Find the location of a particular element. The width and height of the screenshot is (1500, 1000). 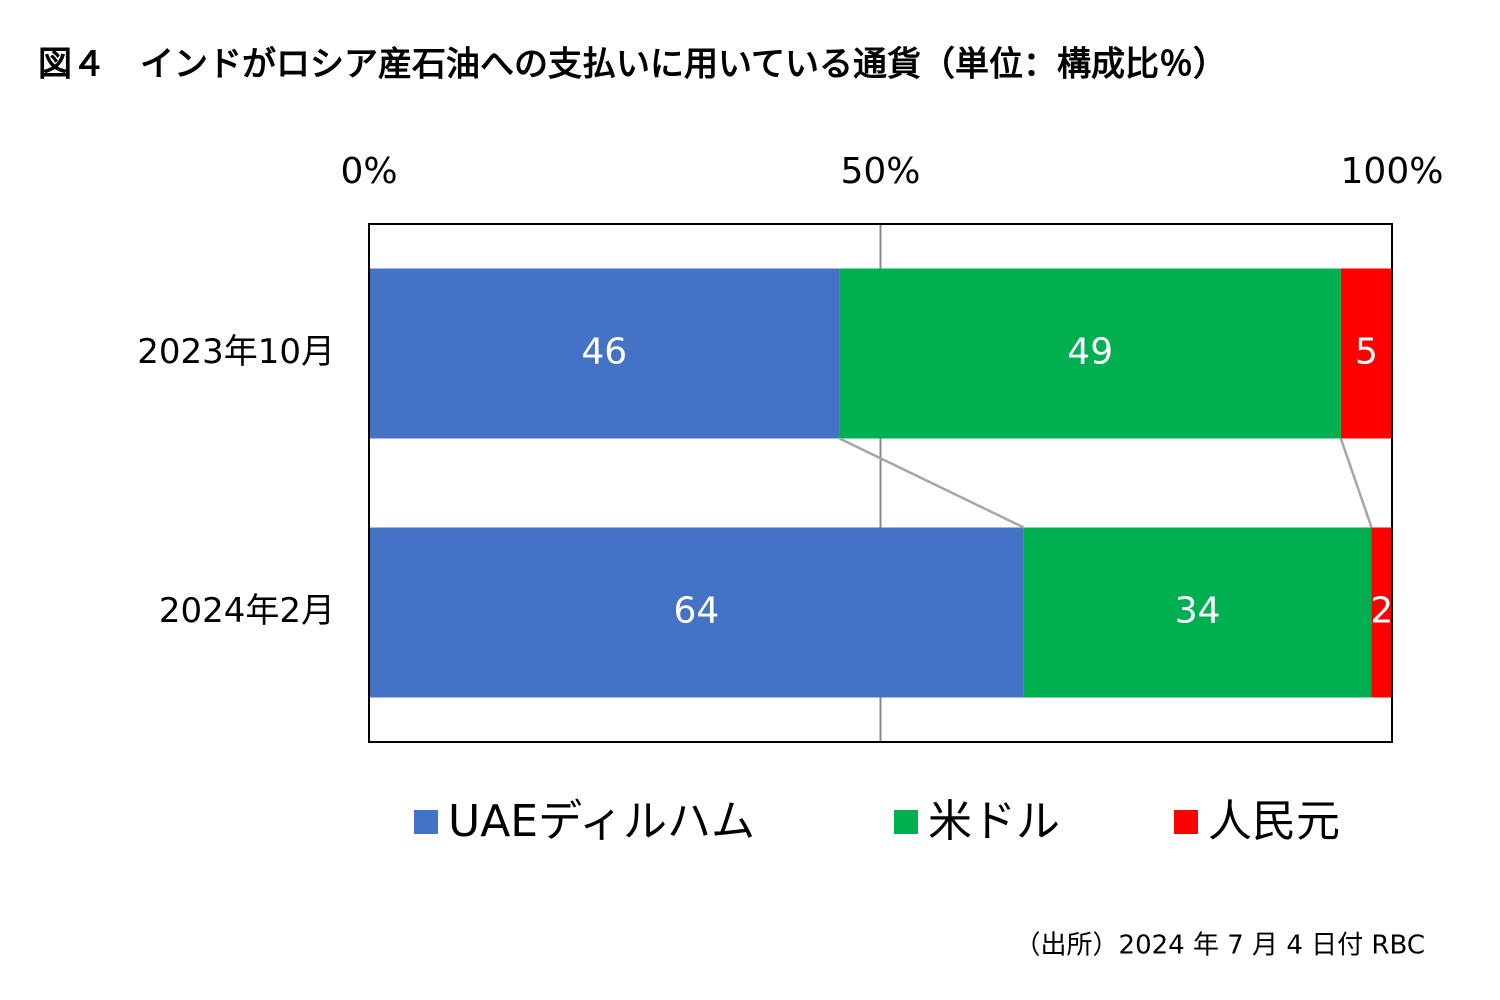

data-label: 64 is located at coordinates (696, 611).